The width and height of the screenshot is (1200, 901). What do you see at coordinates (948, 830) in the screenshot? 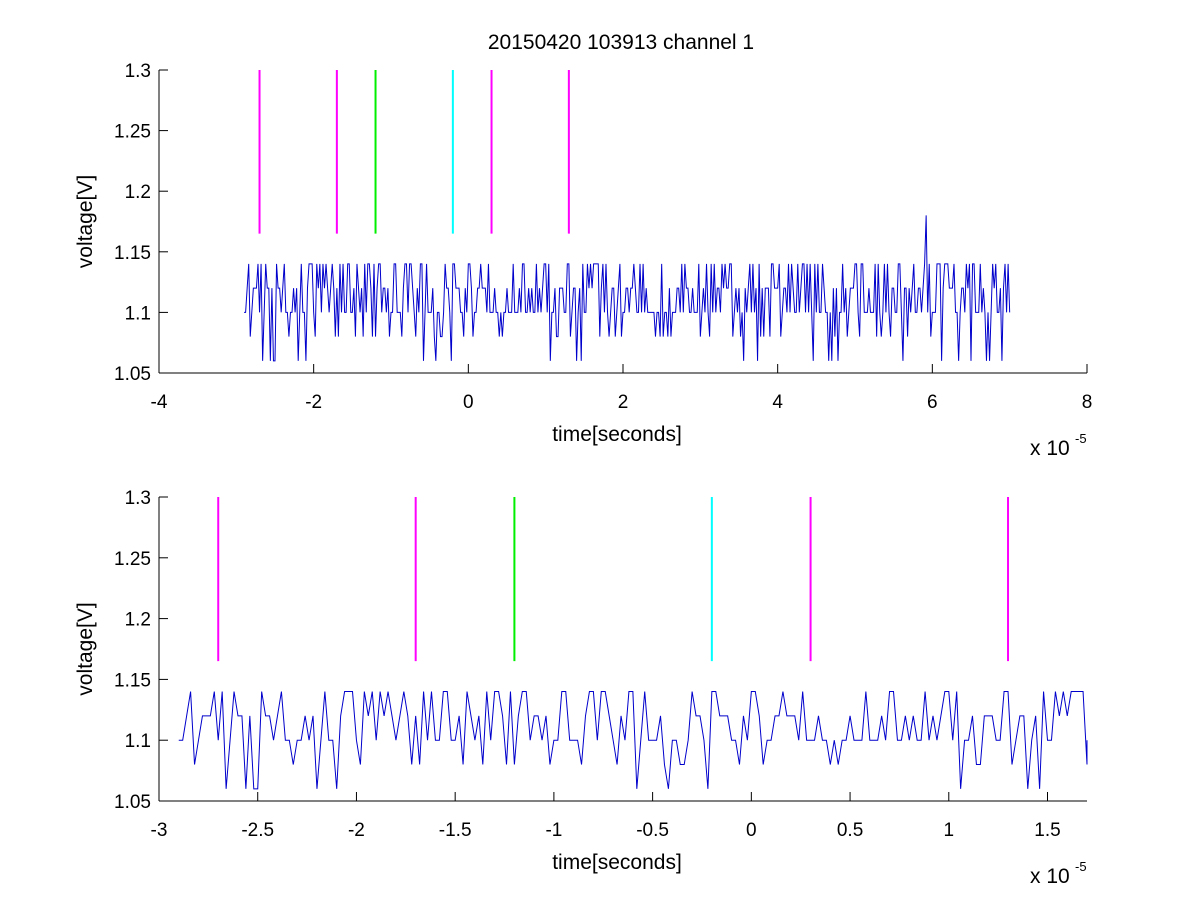
I see `x-tick-label: 1` at bounding box center [948, 830].